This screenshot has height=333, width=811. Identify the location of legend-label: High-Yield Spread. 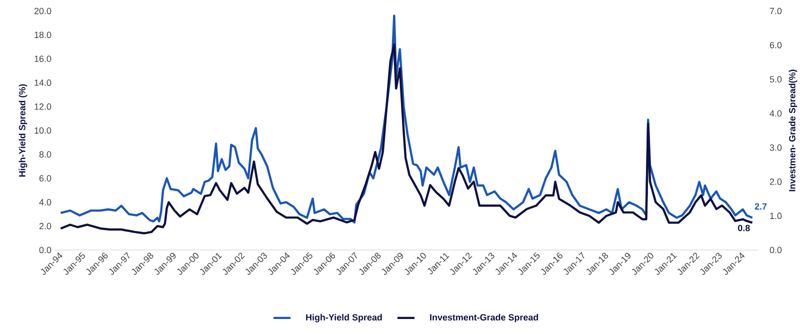
(344, 318).